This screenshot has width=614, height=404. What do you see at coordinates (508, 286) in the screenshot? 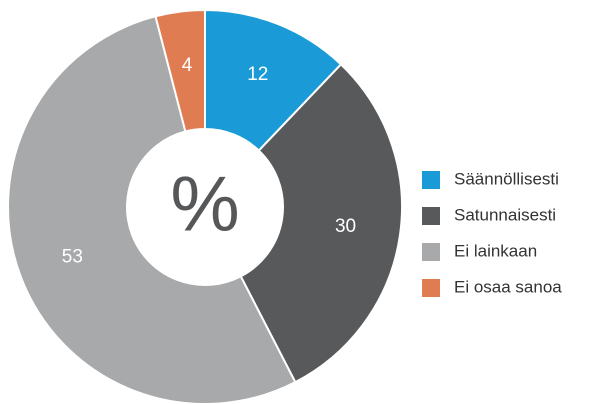
I see `legend-label: Ei osaa sanoa` at bounding box center [508, 286].